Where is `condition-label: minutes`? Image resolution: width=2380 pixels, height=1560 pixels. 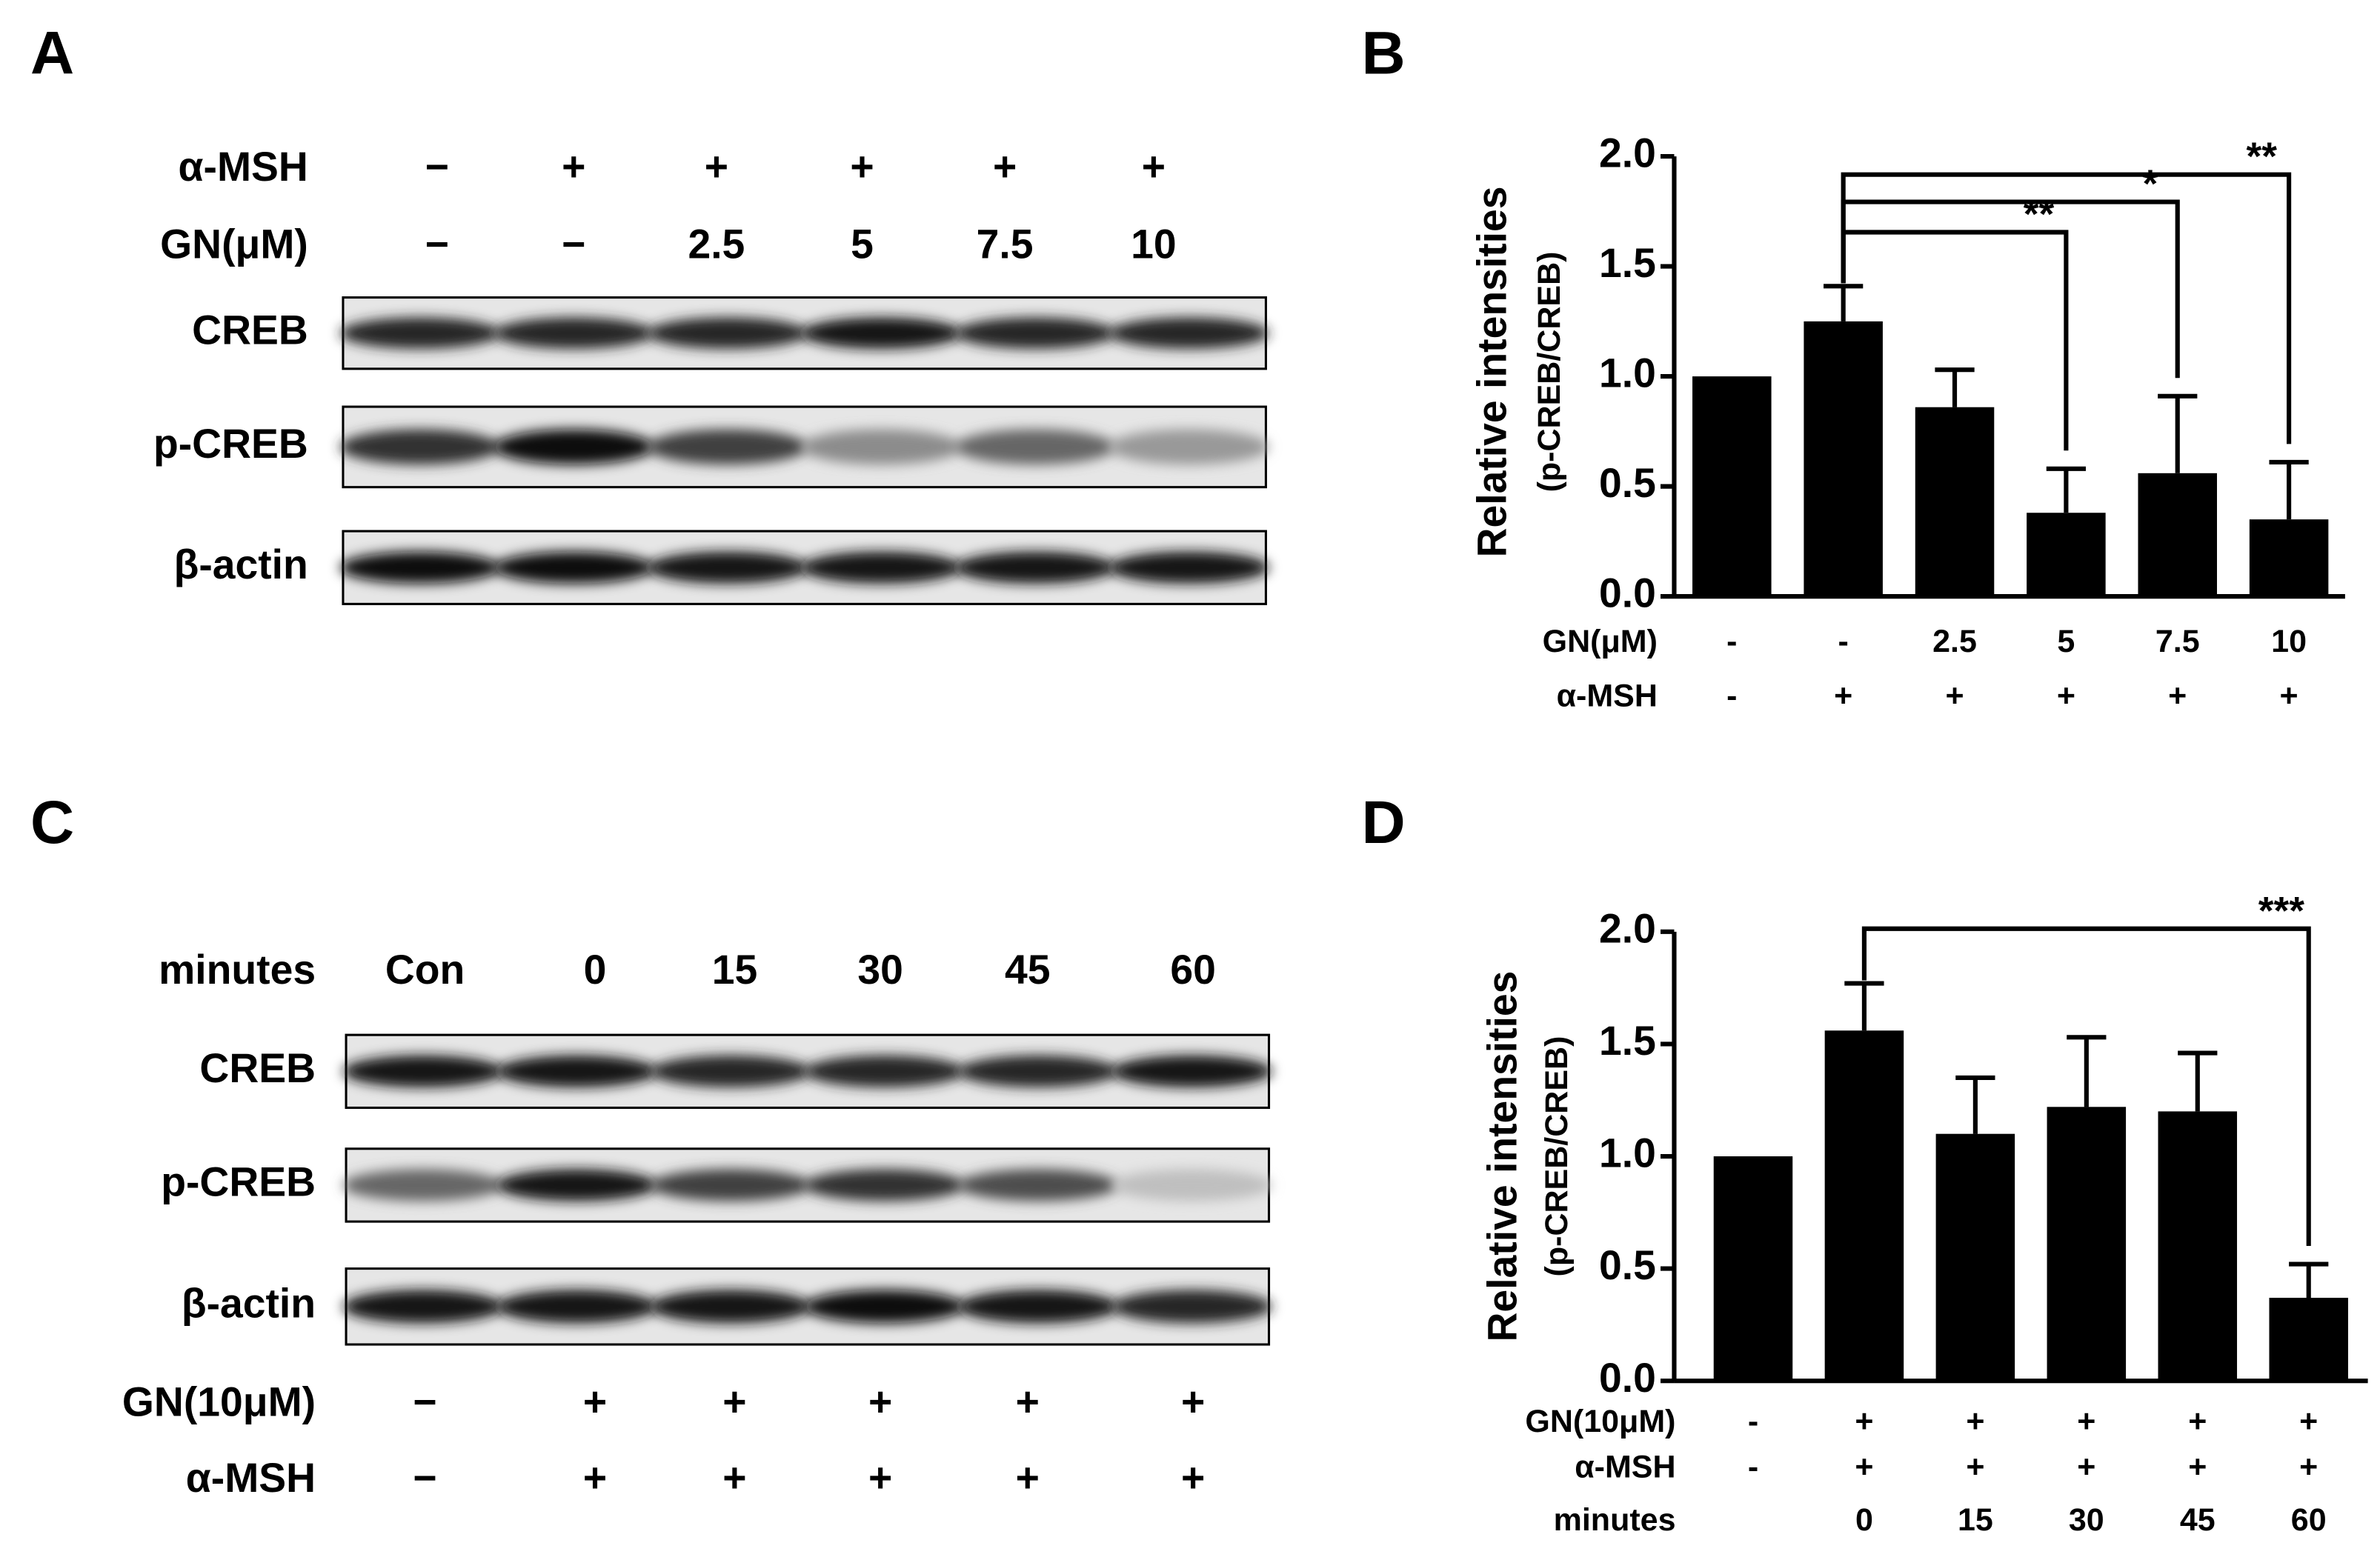
condition-label: minutes is located at coordinates (237, 970).